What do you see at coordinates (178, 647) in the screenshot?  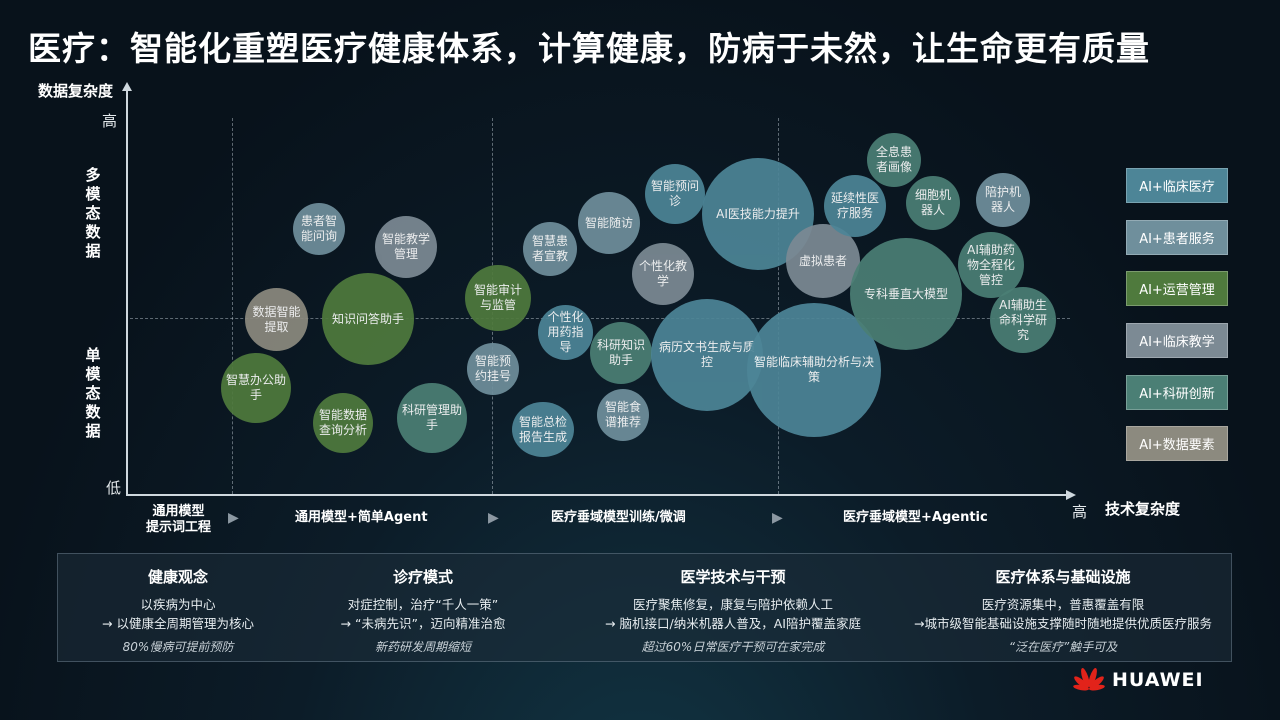 I see `panel-note: 80%慢病可提前预防` at bounding box center [178, 647].